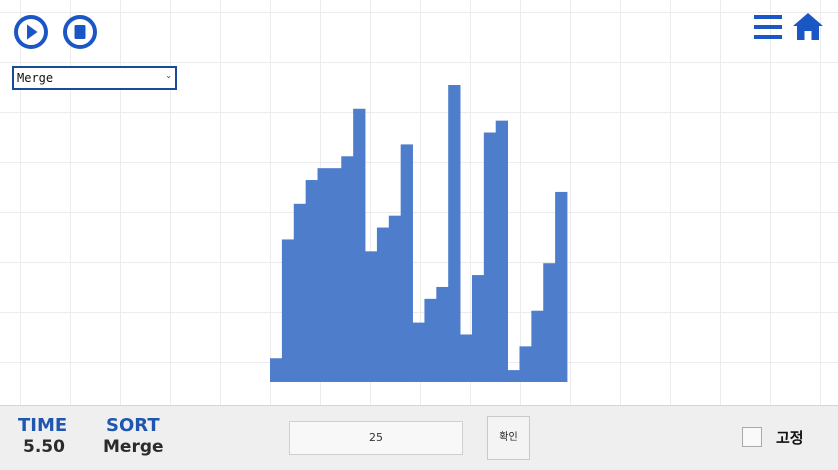  Describe the element at coordinates (133, 447) in the screenshot. I see `sort-value: Merge` at that location.